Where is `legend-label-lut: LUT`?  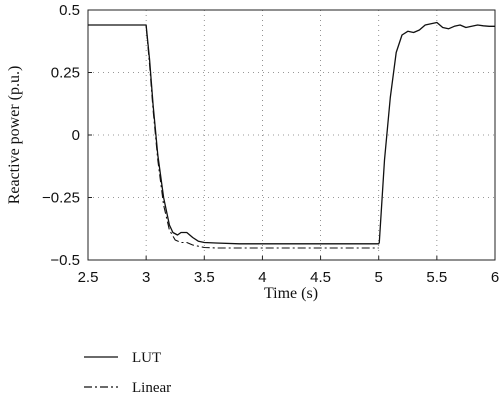
legend-label-lut: LUT is located at coordinates (146, 358).